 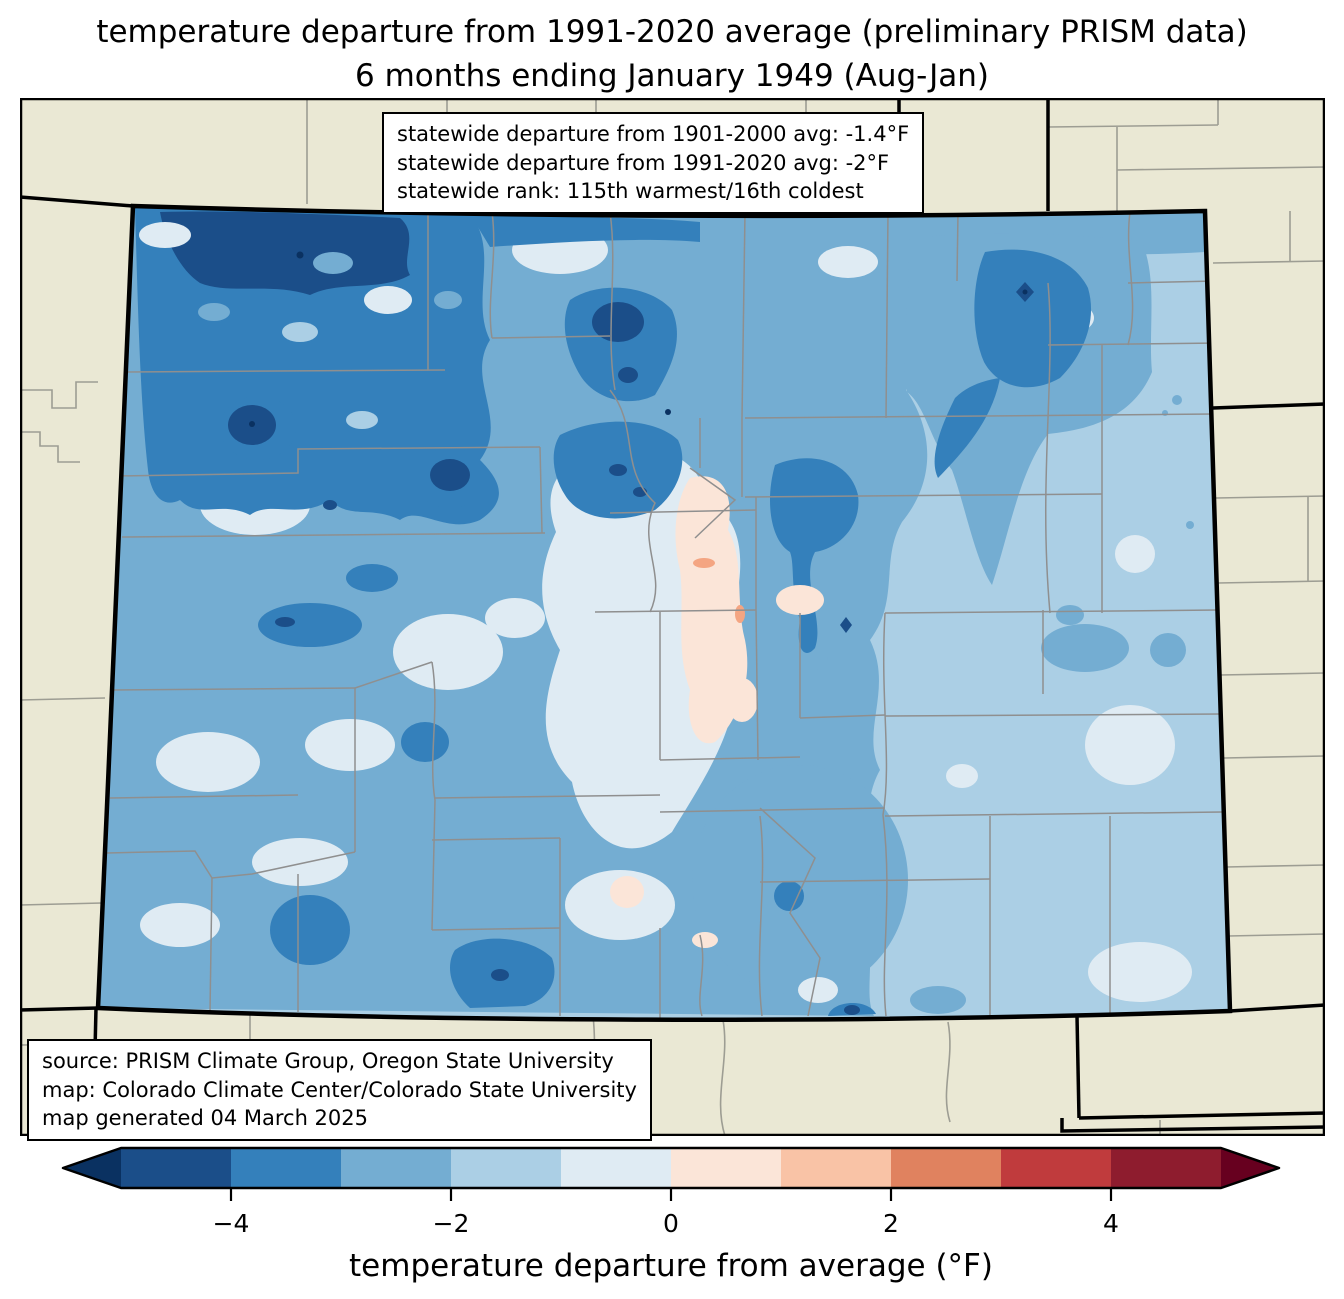 What do you see at coordinates (891, 1223) in the screenshot?
I see `tick-label: 2` at bounding box center [891, 1223].